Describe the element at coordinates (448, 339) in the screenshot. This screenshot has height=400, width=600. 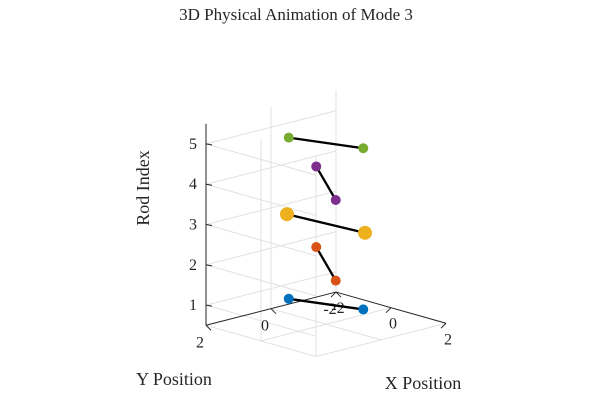
I see `x-tick-label: 2` at that location.